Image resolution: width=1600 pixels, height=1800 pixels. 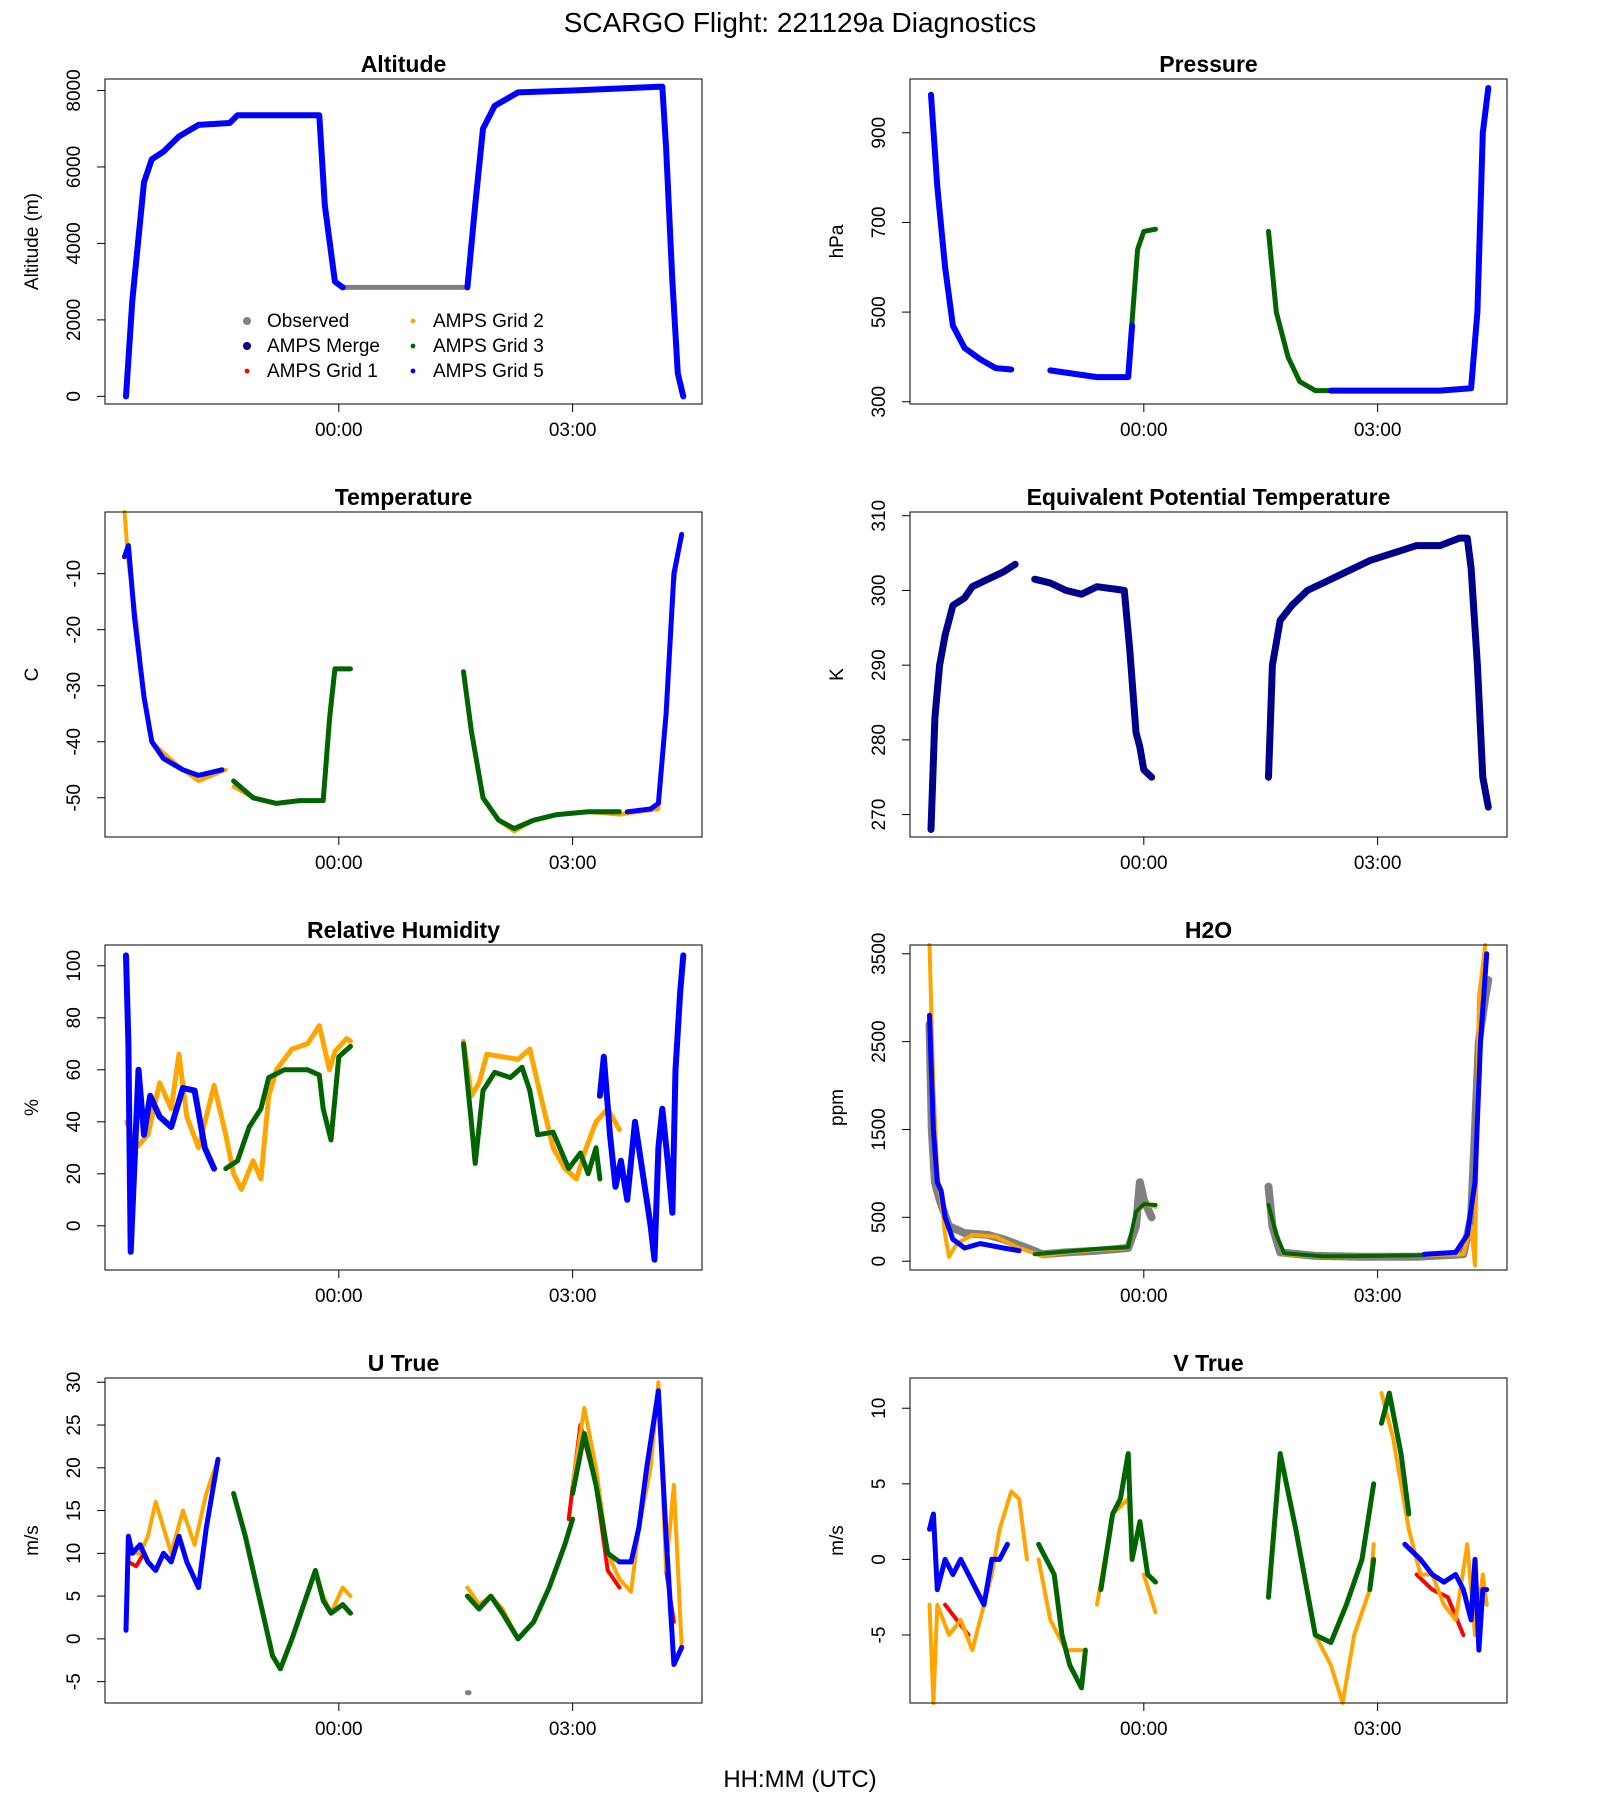 I want to click on pressure-xtick-label: 00:00, so click(x=1144, y=430).